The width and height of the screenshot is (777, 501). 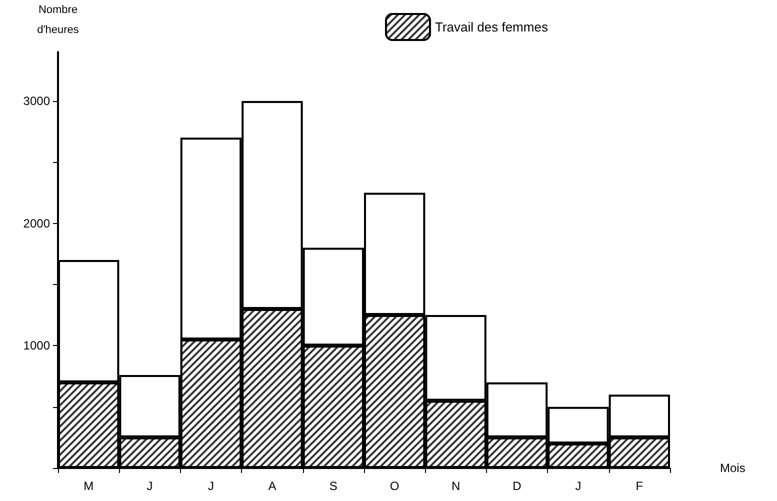 I want to click on x-axis-title: Mois, so click(x=733, y=468).